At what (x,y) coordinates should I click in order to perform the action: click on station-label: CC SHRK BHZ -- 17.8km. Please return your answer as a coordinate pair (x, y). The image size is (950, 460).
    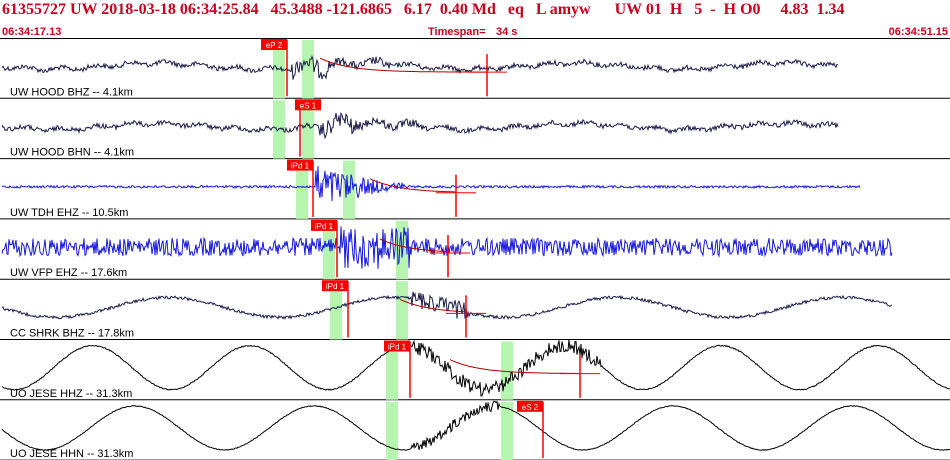
    Looking at the image, I should click on (72, 334).